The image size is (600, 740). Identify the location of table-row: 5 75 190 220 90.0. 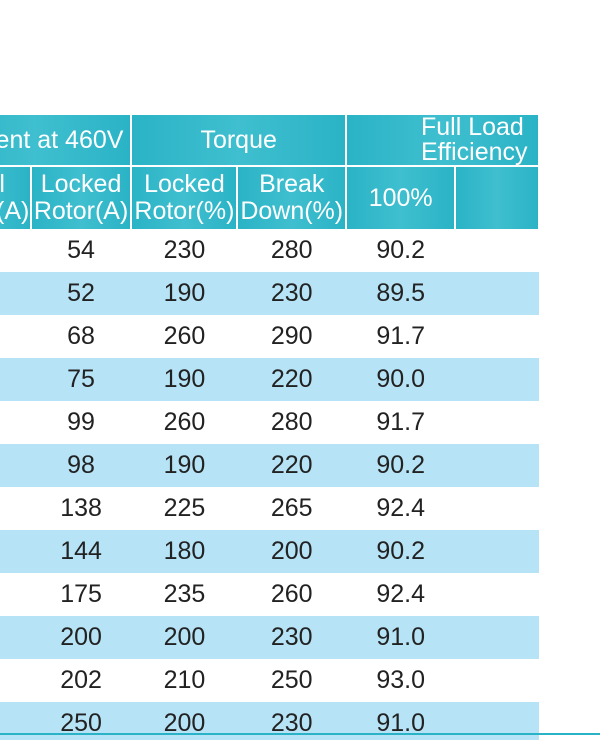
(269, 379).